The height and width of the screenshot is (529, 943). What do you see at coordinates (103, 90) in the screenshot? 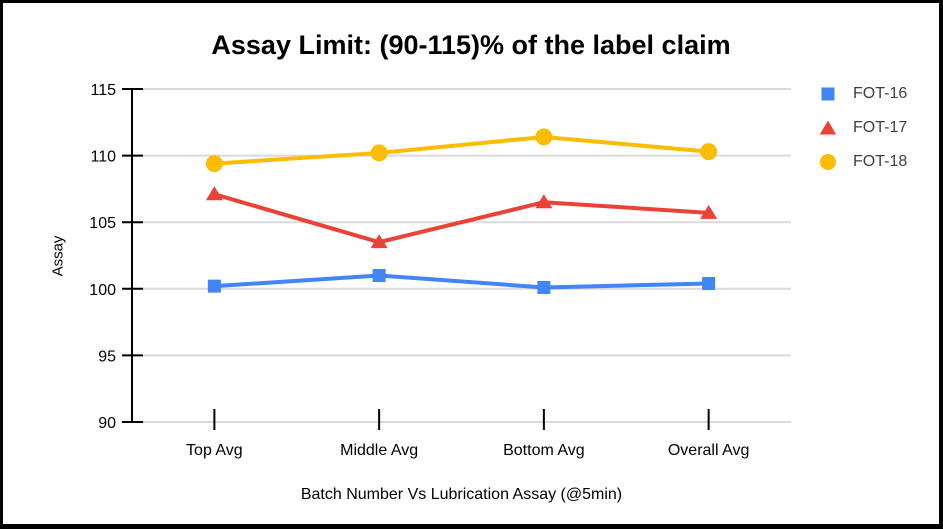
I see `y-tick-label-115: 115` at bounding box center [103, 90].